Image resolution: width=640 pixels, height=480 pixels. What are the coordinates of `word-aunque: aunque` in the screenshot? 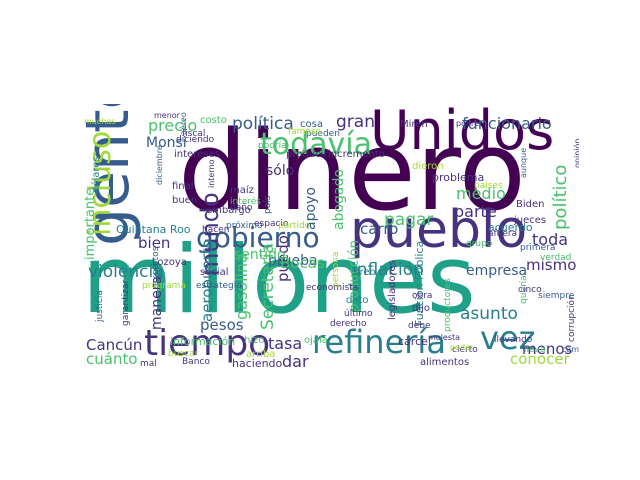 It's located at (523, 162).